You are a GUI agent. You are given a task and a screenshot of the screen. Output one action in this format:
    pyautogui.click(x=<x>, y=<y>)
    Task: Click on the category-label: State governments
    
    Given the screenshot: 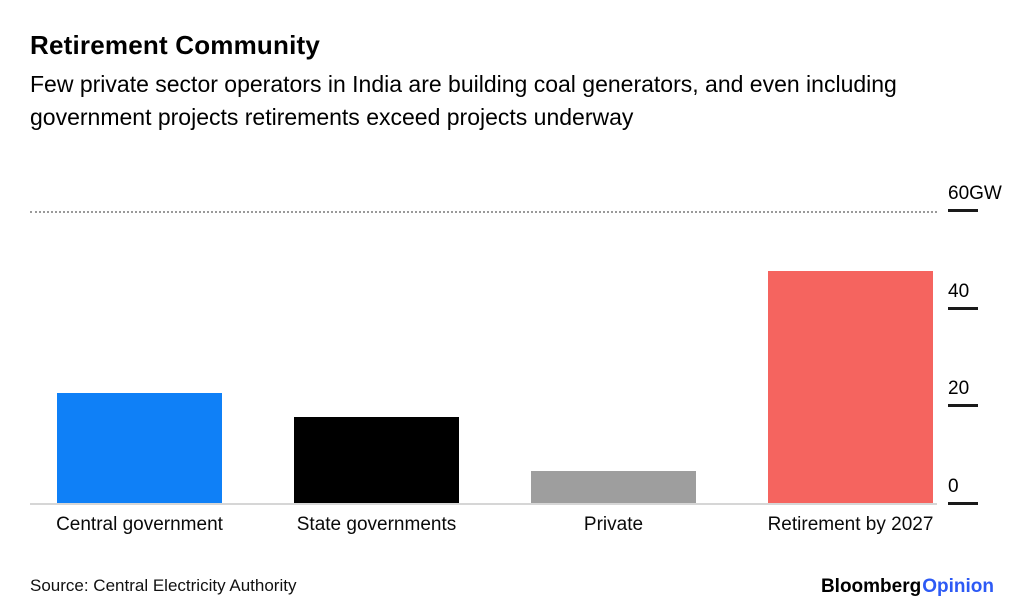 What is the action you would take?
    pyautogui.click(x=376, y=524)
    